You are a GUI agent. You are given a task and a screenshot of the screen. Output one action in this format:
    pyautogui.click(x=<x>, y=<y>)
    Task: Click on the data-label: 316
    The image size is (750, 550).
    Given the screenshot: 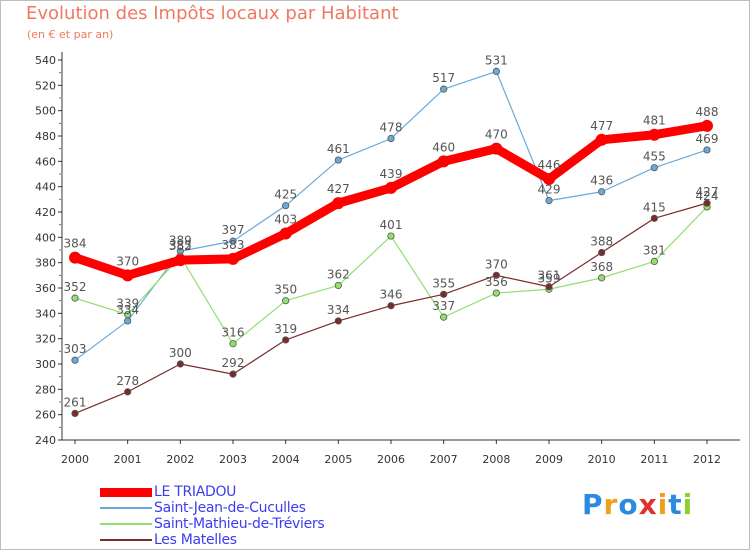 What is the action you would take?
    pyautogui.click(x=233, y=333)
    